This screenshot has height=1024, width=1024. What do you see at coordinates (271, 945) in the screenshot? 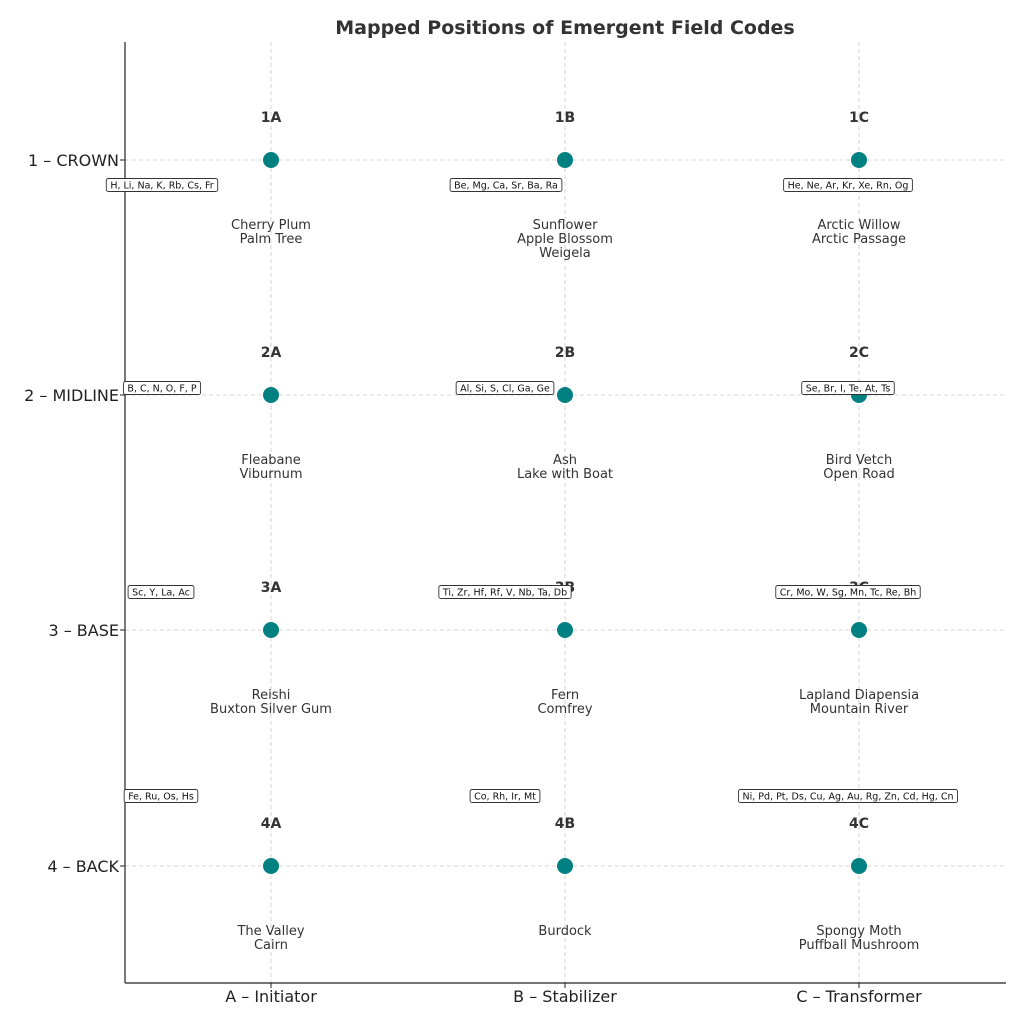
I see `point-name-label: Cairn` at bounding box center [271, 945].